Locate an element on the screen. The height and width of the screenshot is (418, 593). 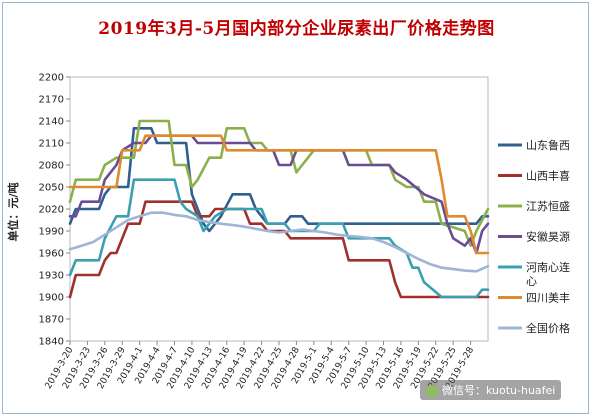
y-tick-label: 2110 is located at coordinates (51, 144).